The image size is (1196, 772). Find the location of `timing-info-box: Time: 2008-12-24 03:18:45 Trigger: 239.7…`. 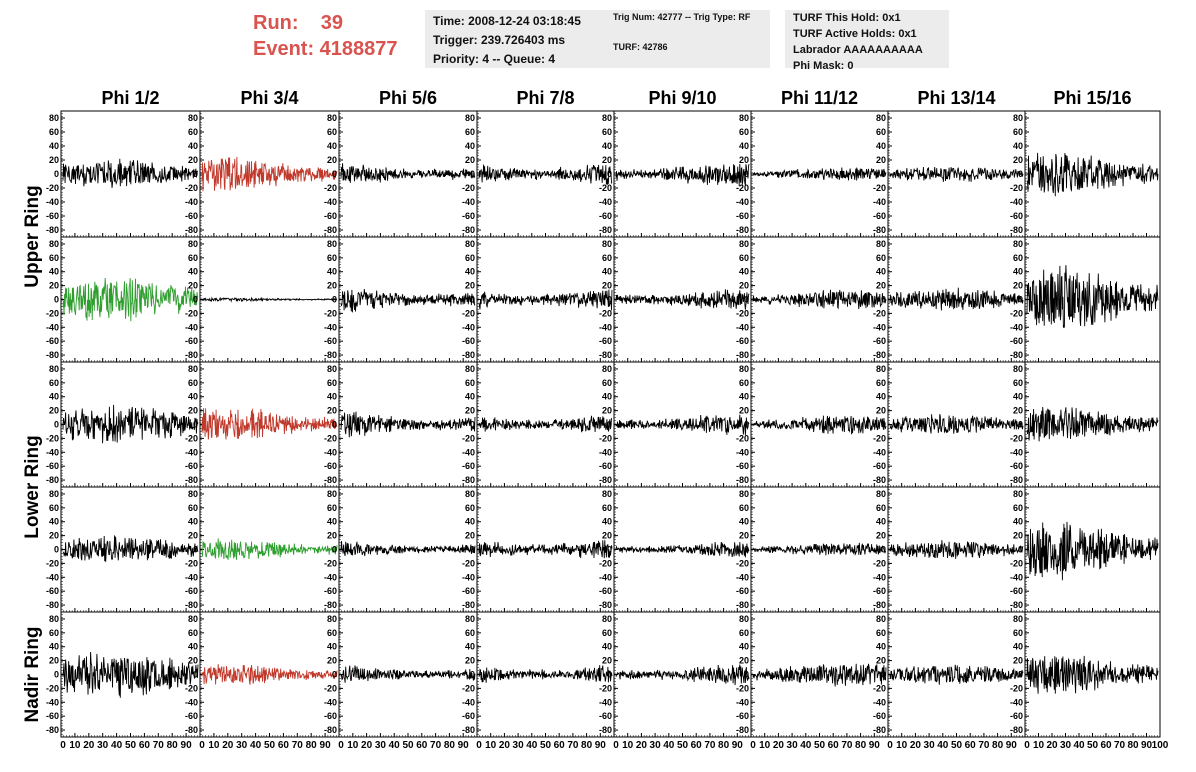

timing-info-box: Time: 2008-12-24 03:18:45 Trigger: 239.7… is located at coordinates (520, 39).